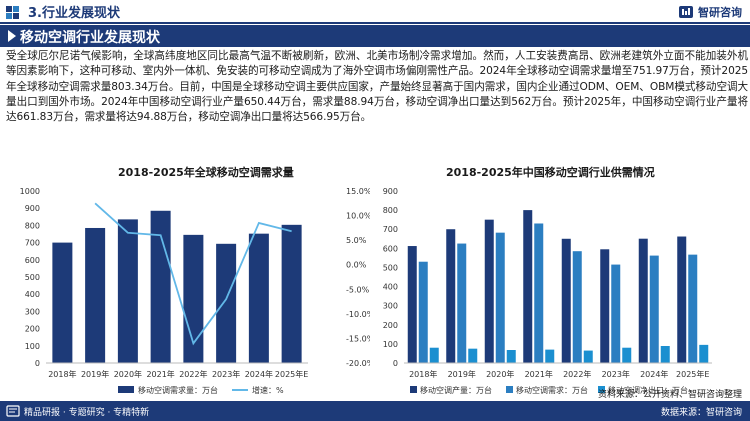  Describe the element at coordinates (686, 12) in the screenshot. I see `brand-logo-icon` at that location.